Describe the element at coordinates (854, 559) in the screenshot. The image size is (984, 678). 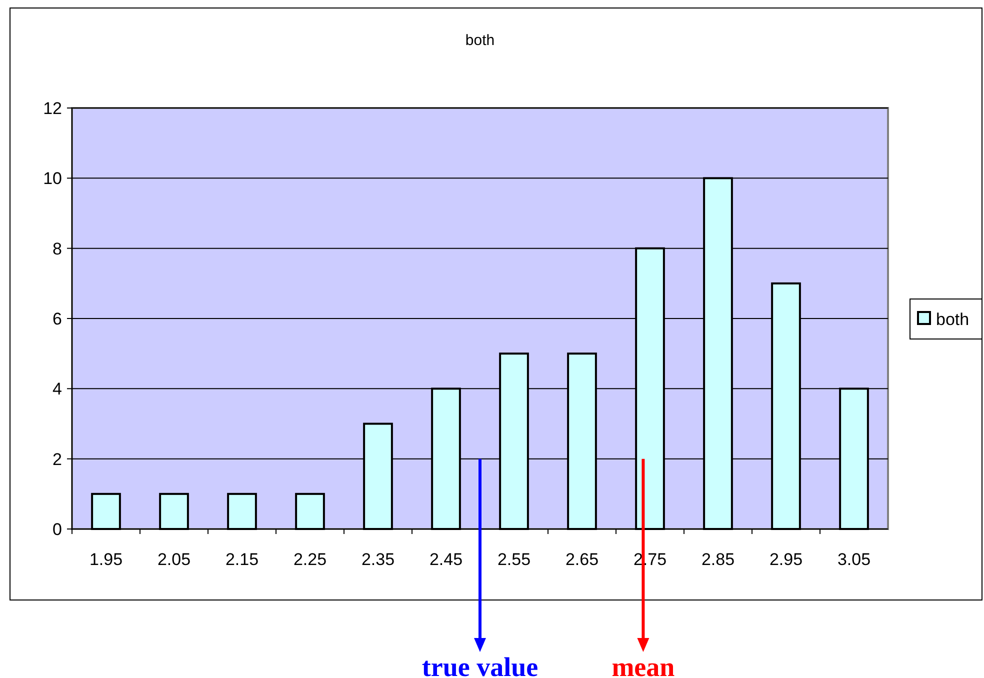
I see `x-tick-label: 3.05` at that location.